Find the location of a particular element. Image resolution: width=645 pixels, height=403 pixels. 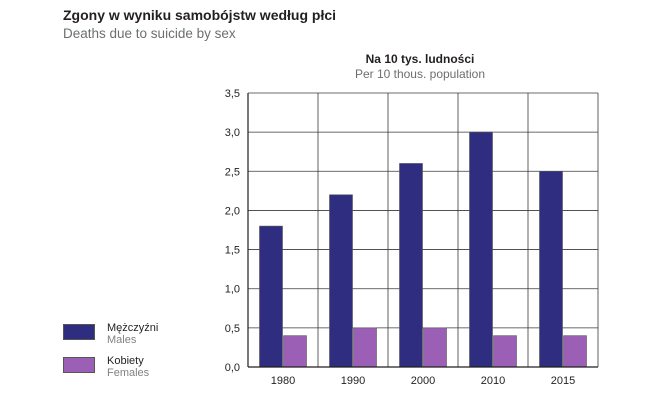

x-tick-label: 2010 is located at coordinates (493, 381).